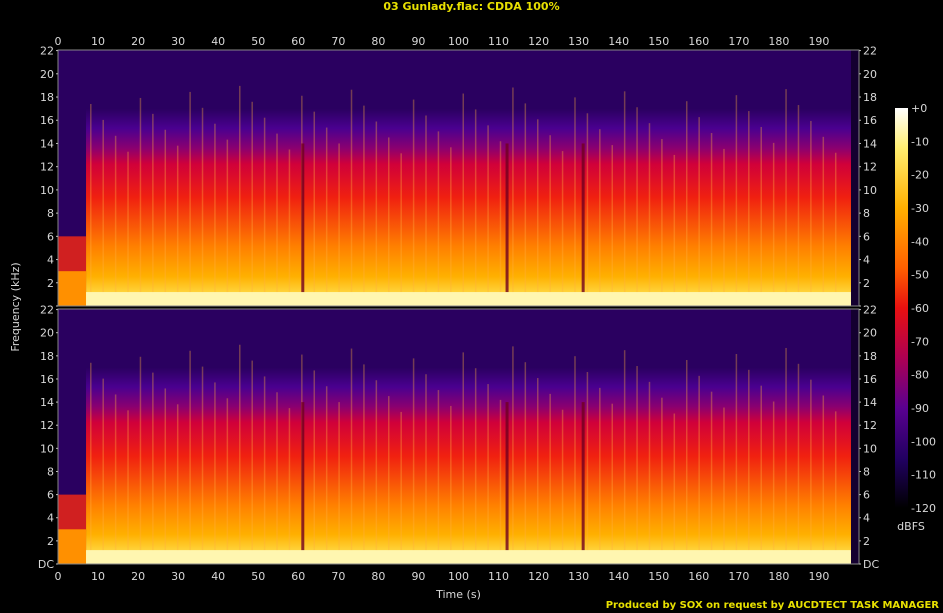  Describe the element at coordinates (919, 108) in the screenshot. I see `colorbar-tick-label: +0` at that location.